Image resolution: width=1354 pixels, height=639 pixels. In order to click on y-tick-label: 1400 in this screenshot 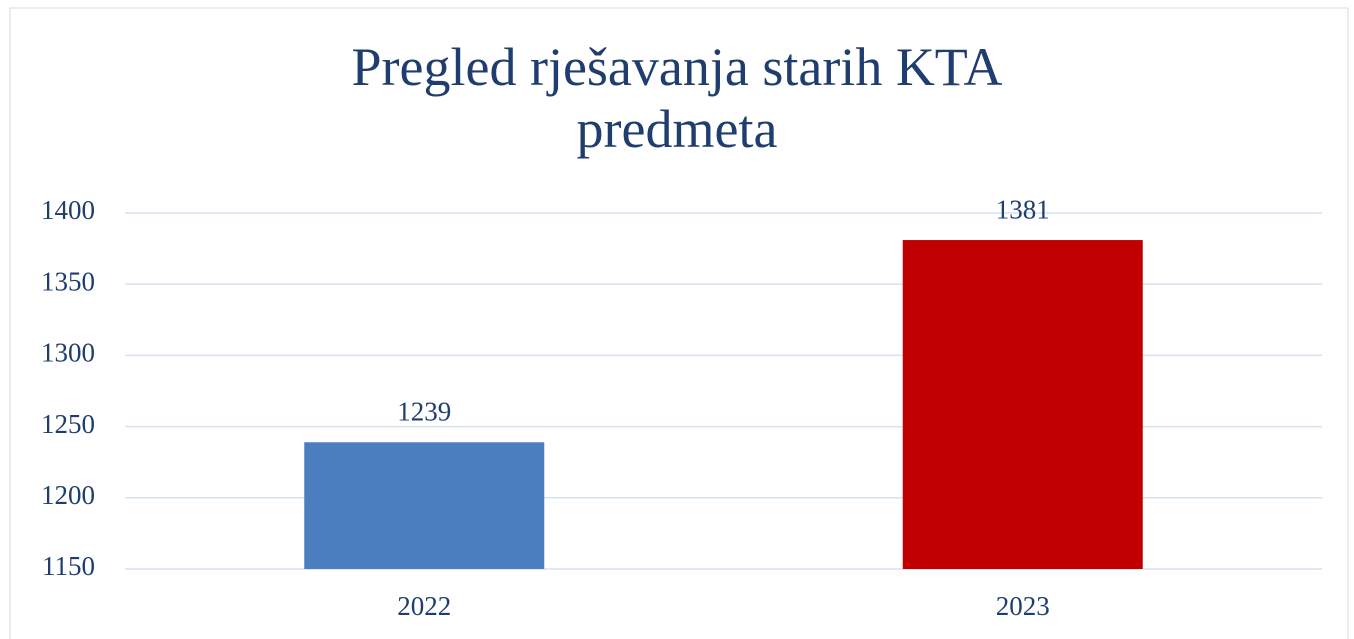, I will do `click(68, 210)`.